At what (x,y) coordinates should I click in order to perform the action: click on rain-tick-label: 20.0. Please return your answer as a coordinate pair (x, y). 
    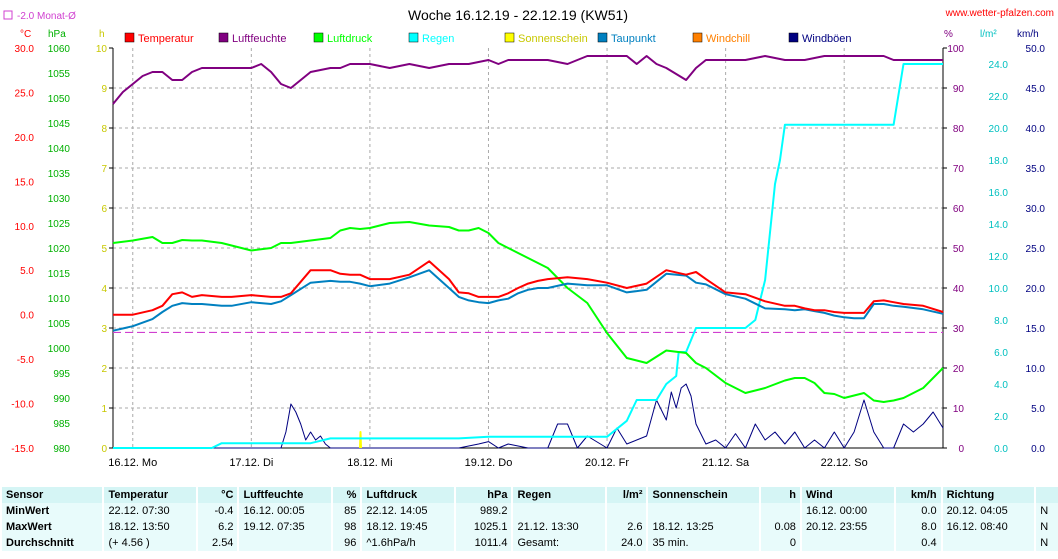
    Looking at the image, I should click on (999, 129).